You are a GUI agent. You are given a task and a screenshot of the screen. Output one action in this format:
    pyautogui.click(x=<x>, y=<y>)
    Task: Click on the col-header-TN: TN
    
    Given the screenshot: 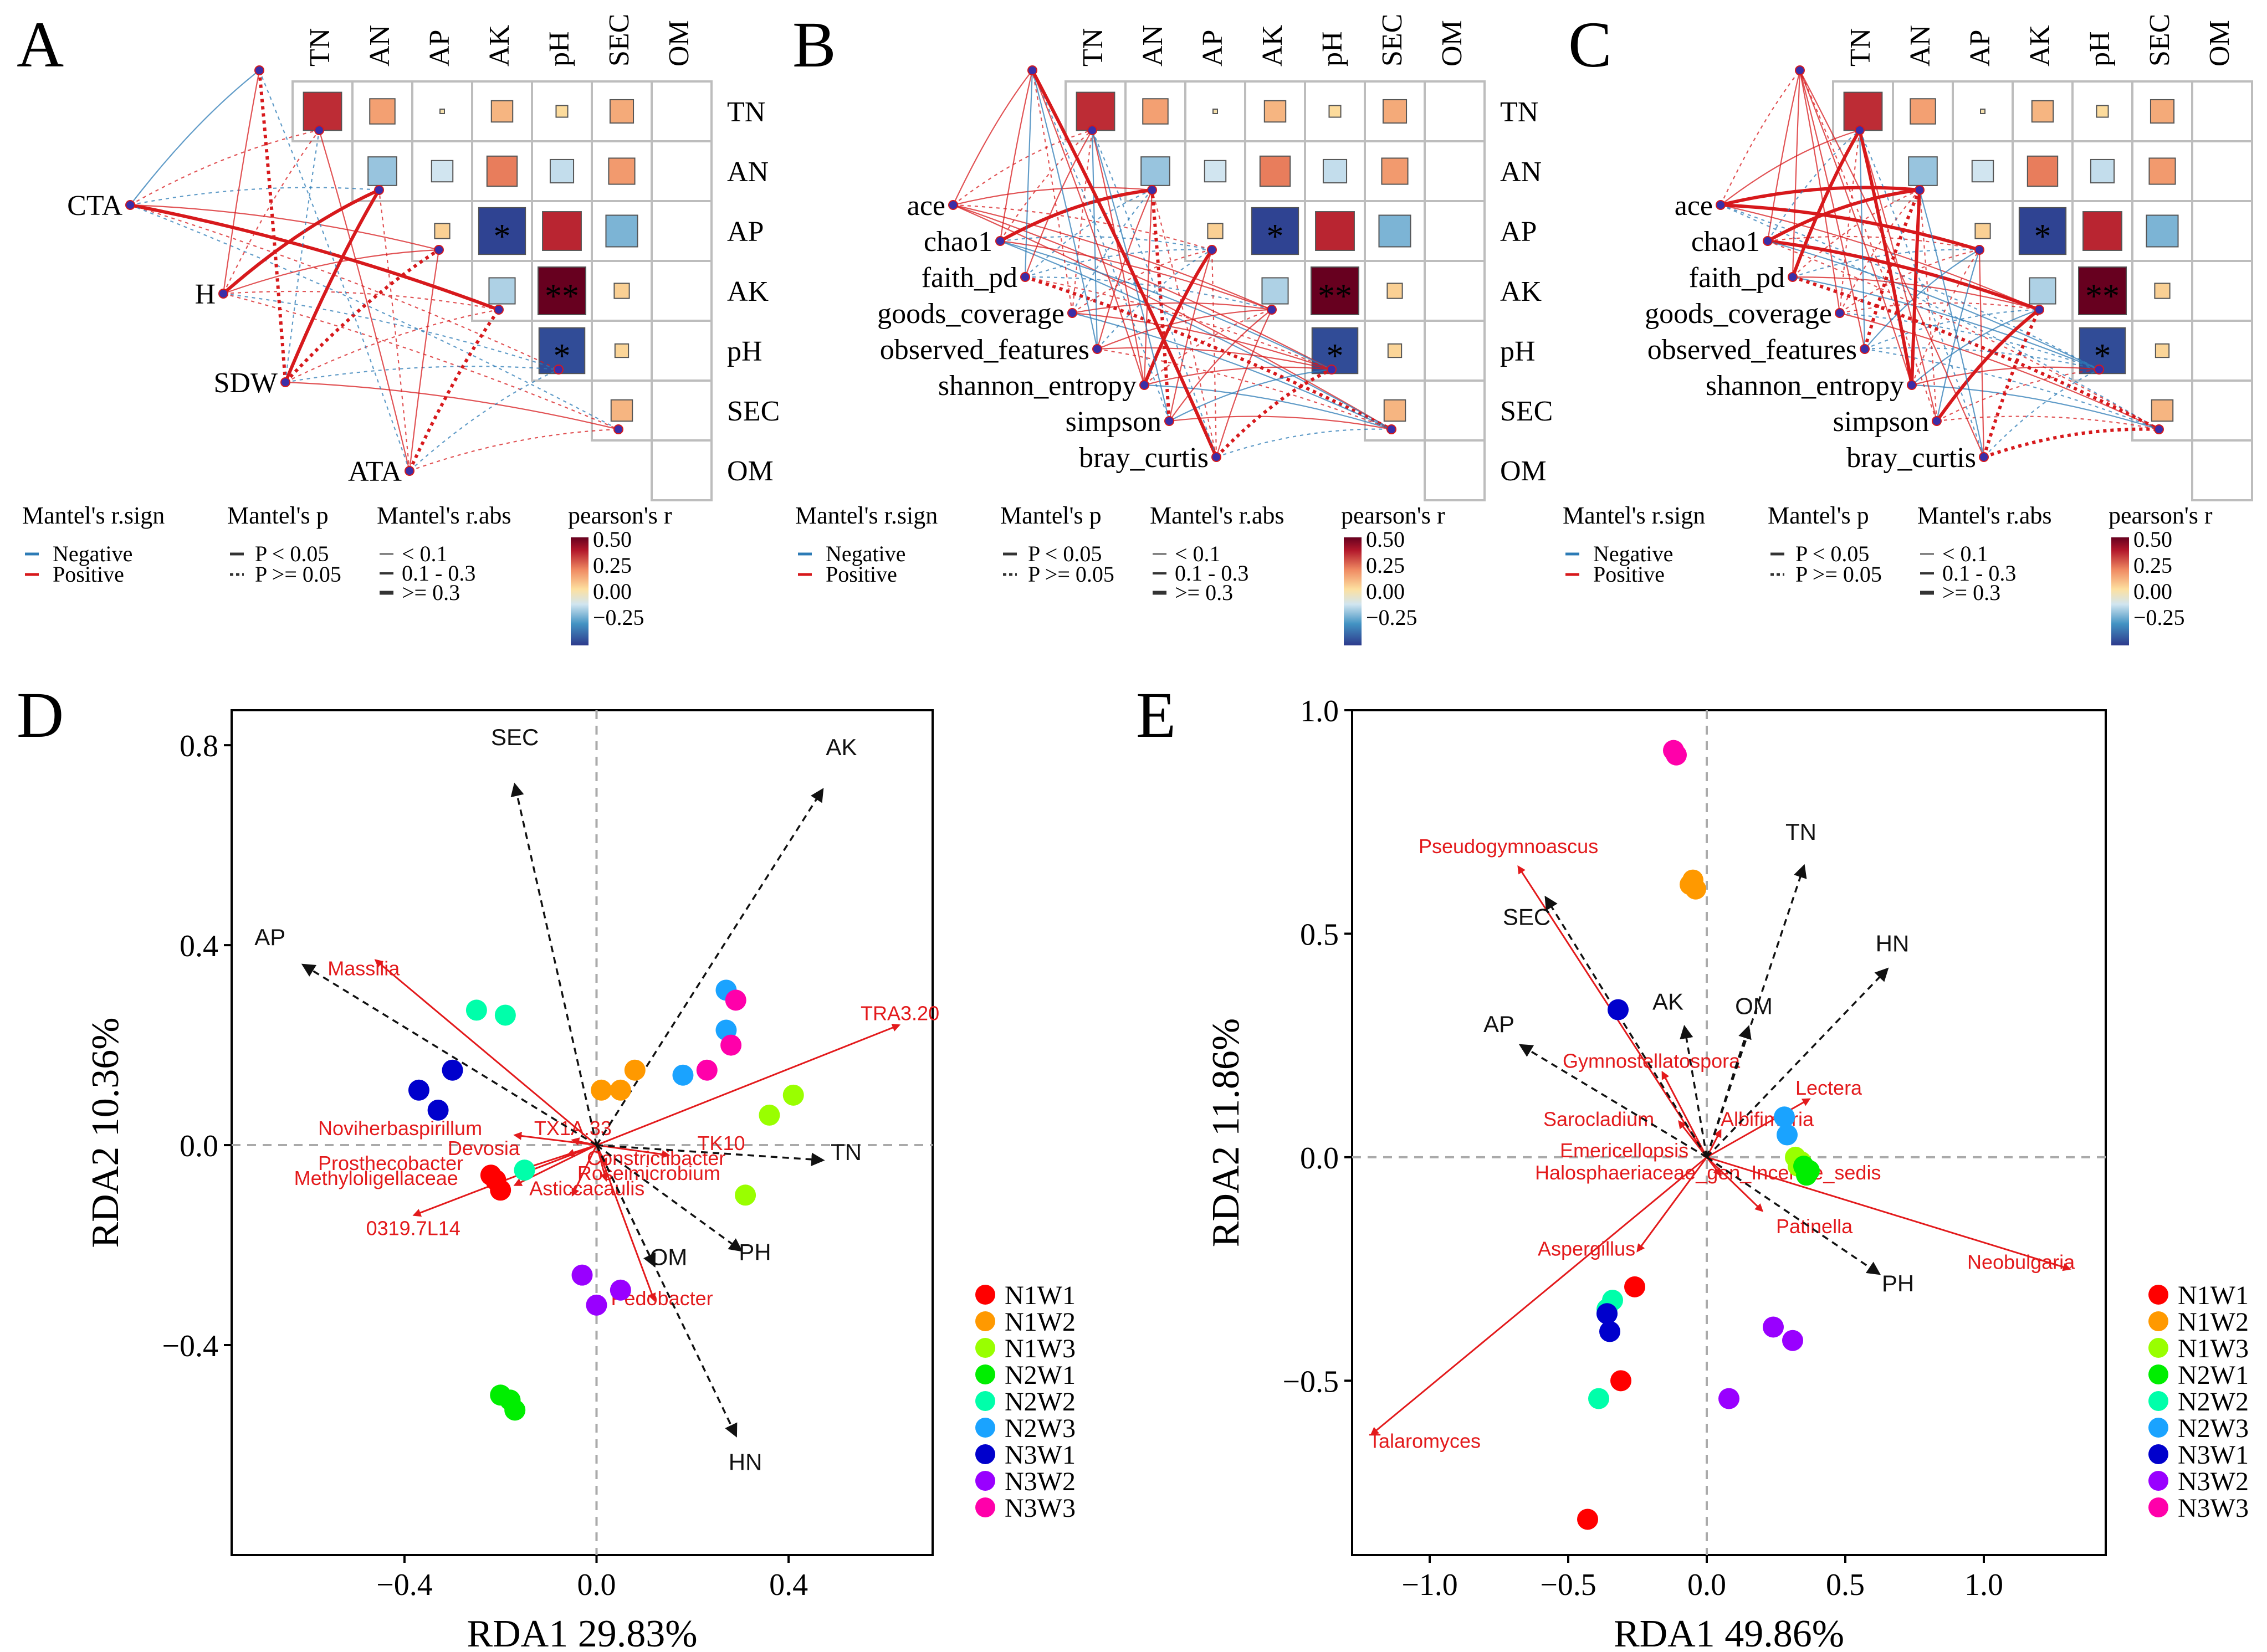 What is the action you would take?
    pyautogui.click(x=320, y=47)
    